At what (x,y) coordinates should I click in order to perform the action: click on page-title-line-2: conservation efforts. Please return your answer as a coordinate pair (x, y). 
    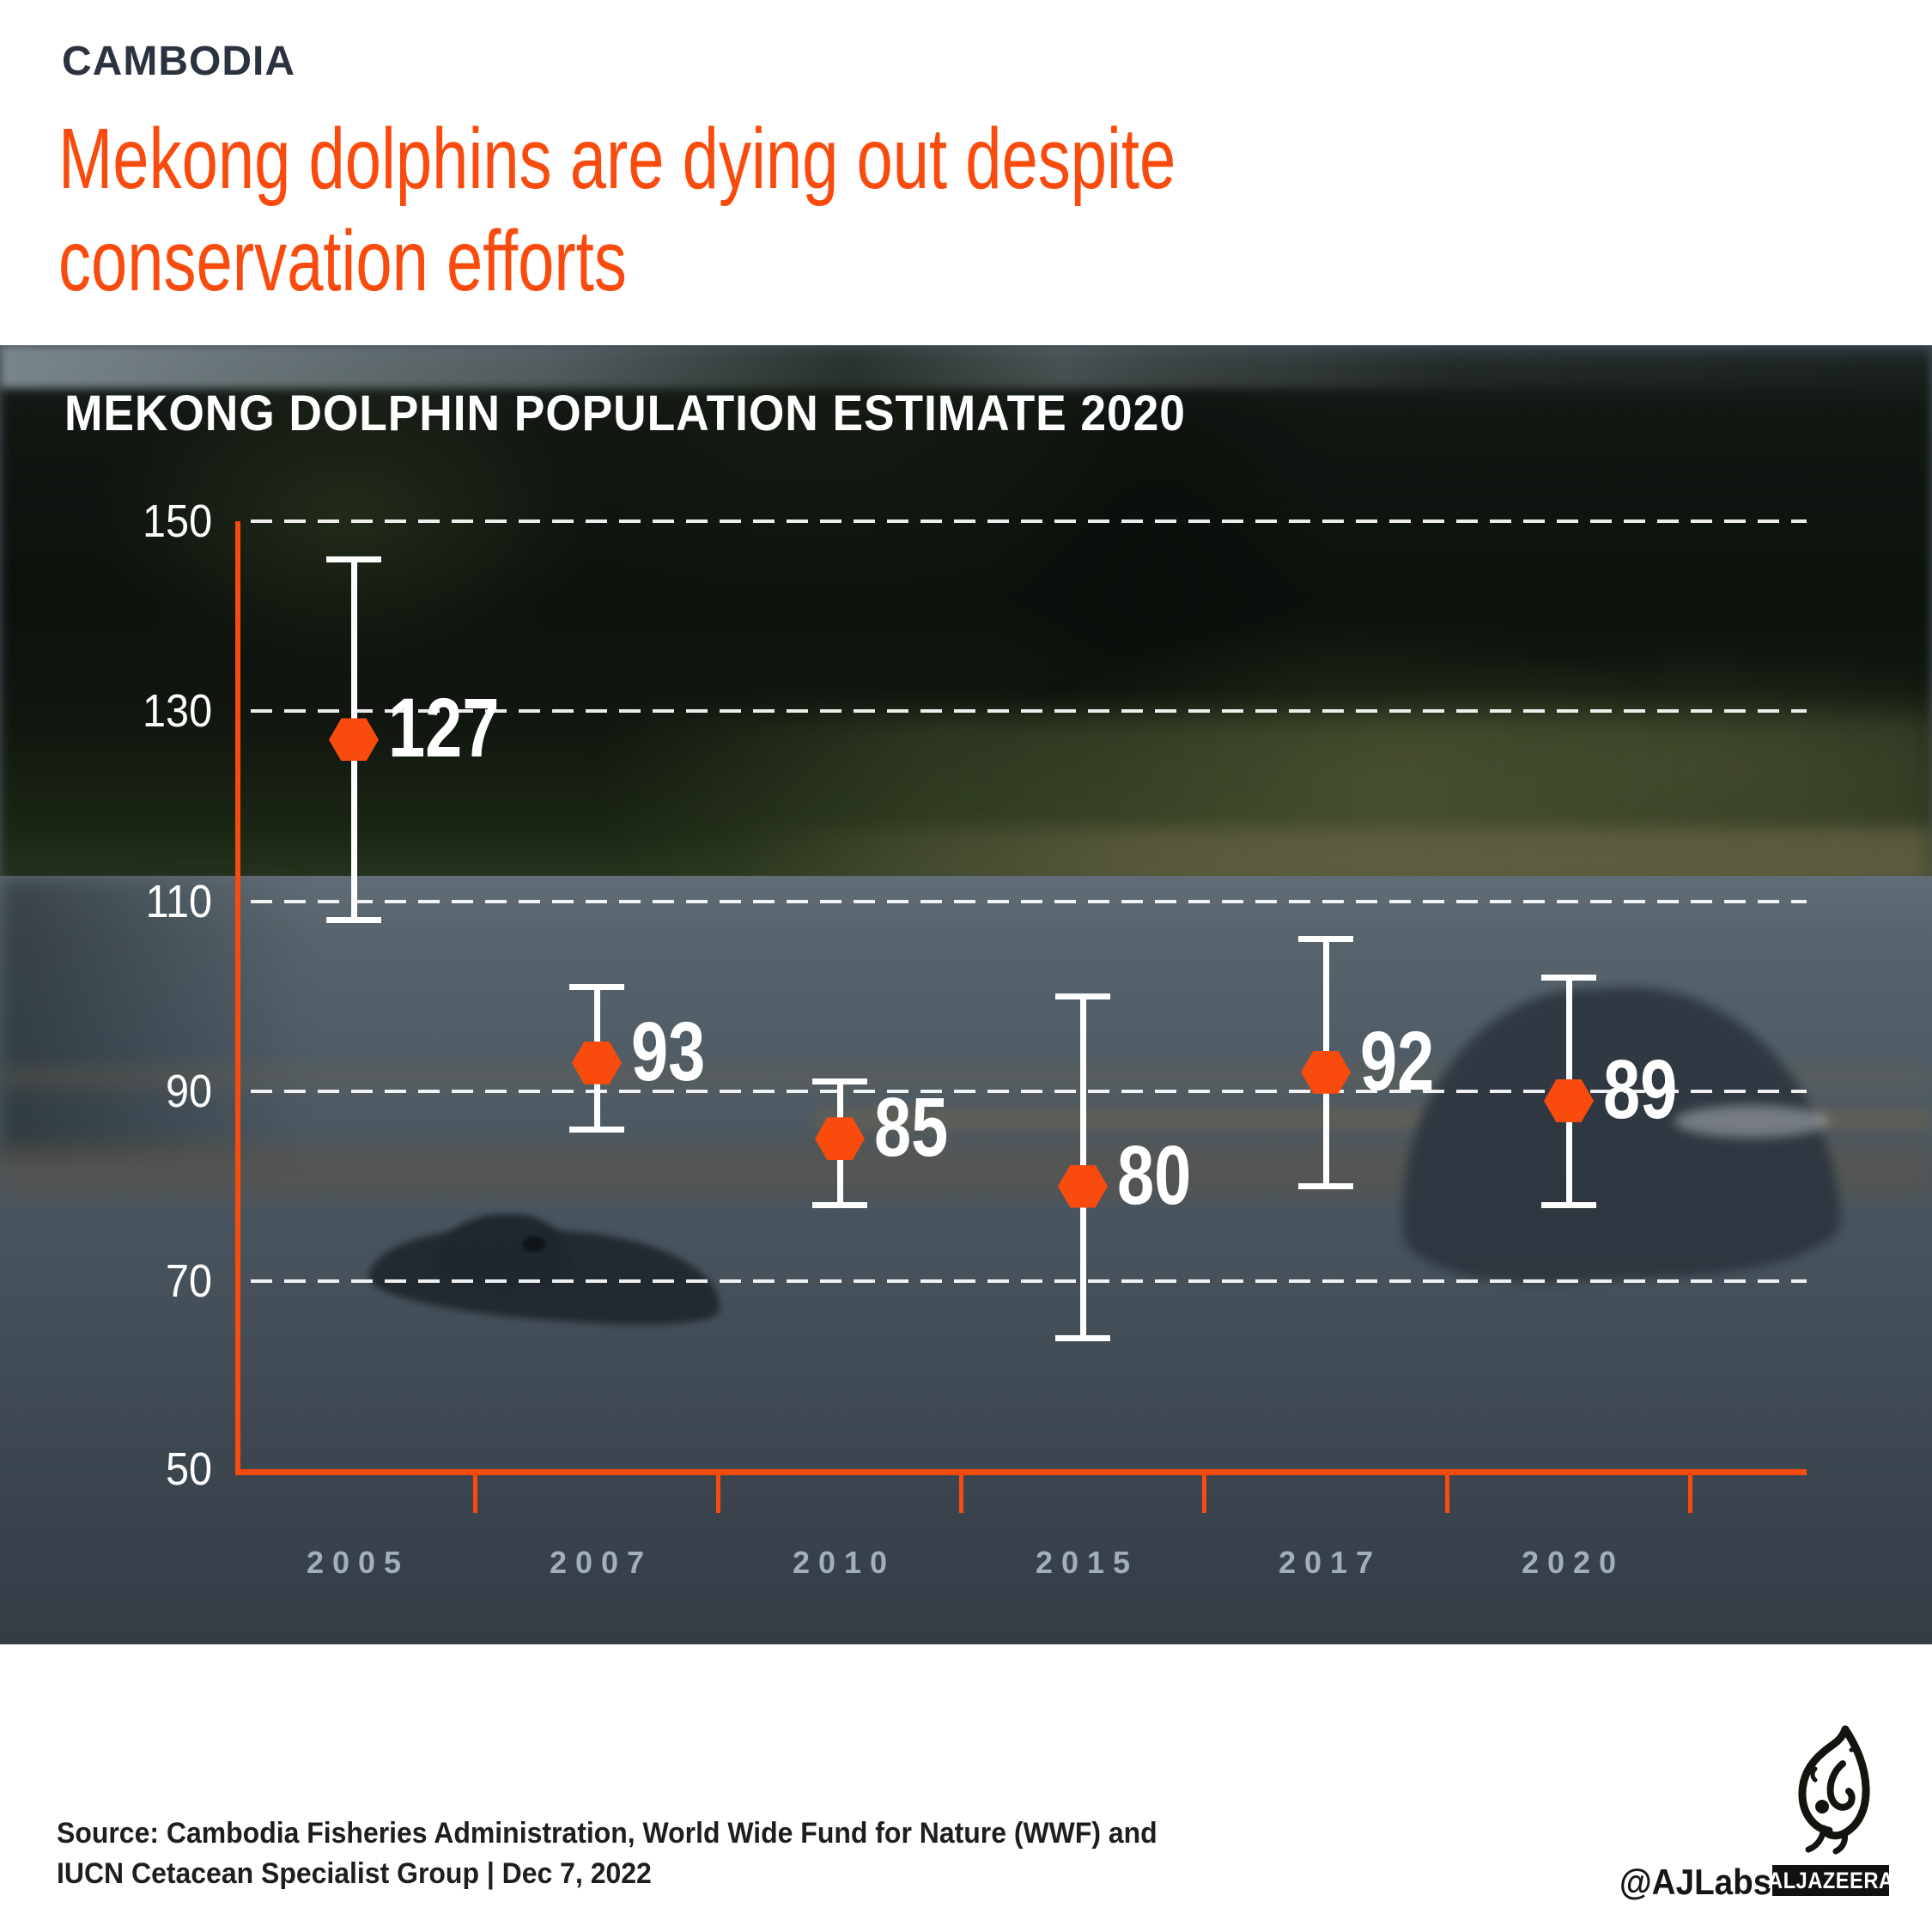
    Looking at the image, I should click on (343, 261).